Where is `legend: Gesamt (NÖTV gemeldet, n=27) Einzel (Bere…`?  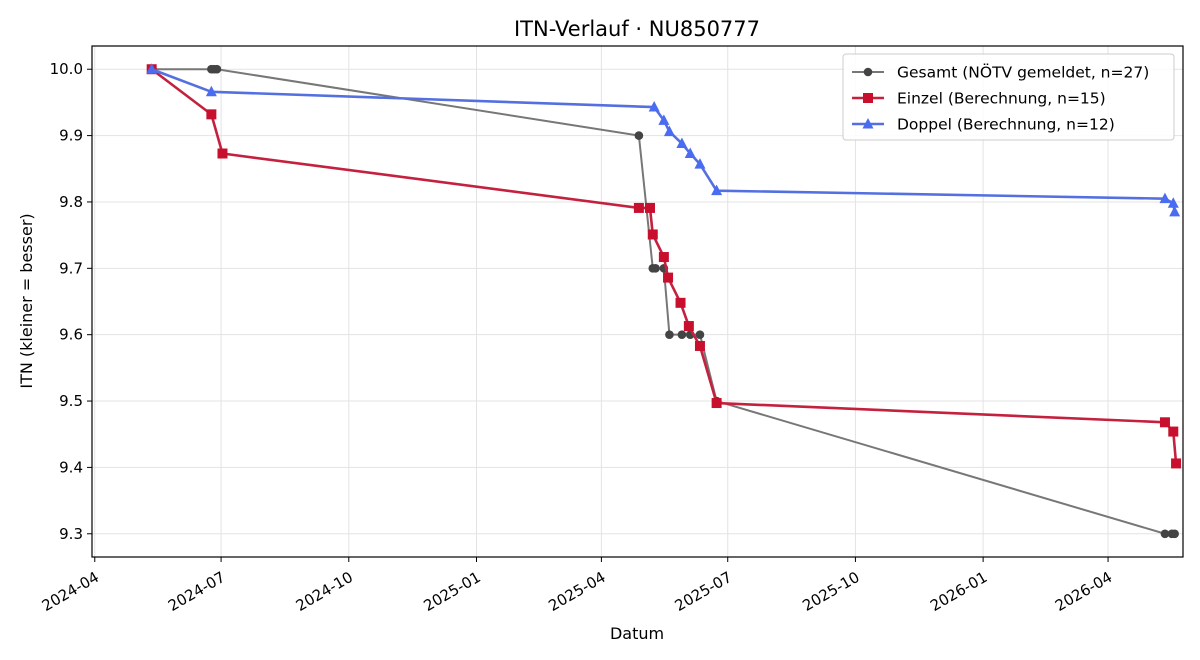 legend: Gesamt (NÖTV gemeldet, n=27) Einzel (Bere… is located at coordinates (1008, 97).